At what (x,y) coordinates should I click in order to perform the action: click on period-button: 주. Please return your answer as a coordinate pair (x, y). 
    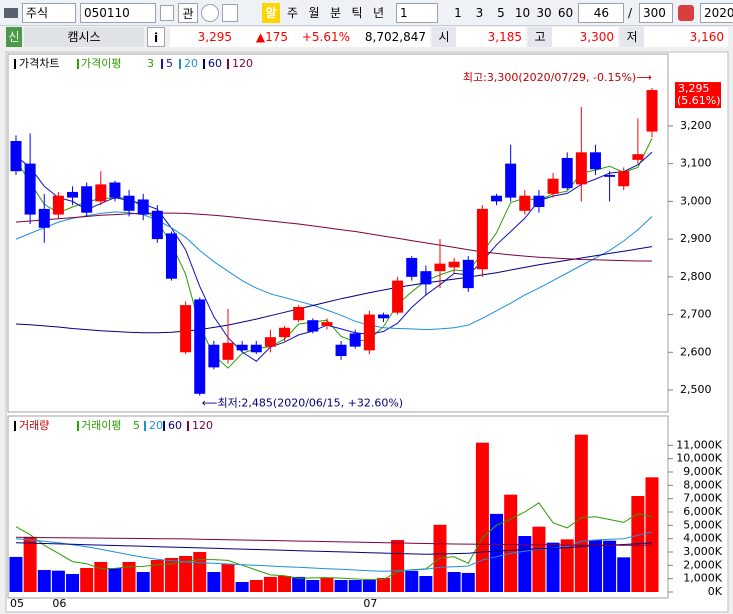
    Looking at the image, I should click on (292, 13).